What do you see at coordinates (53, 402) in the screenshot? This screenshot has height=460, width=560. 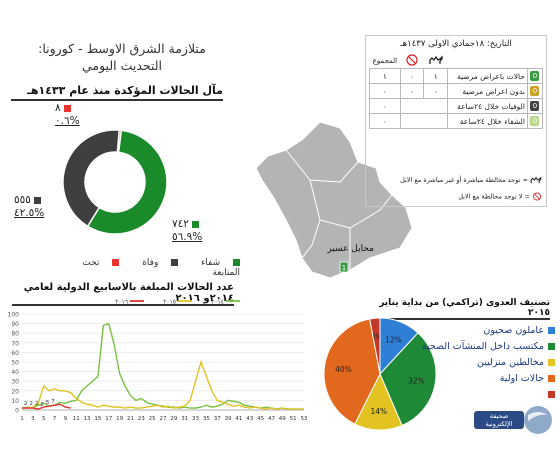 I see `data-label: 7` at bounding box center [53, 402].